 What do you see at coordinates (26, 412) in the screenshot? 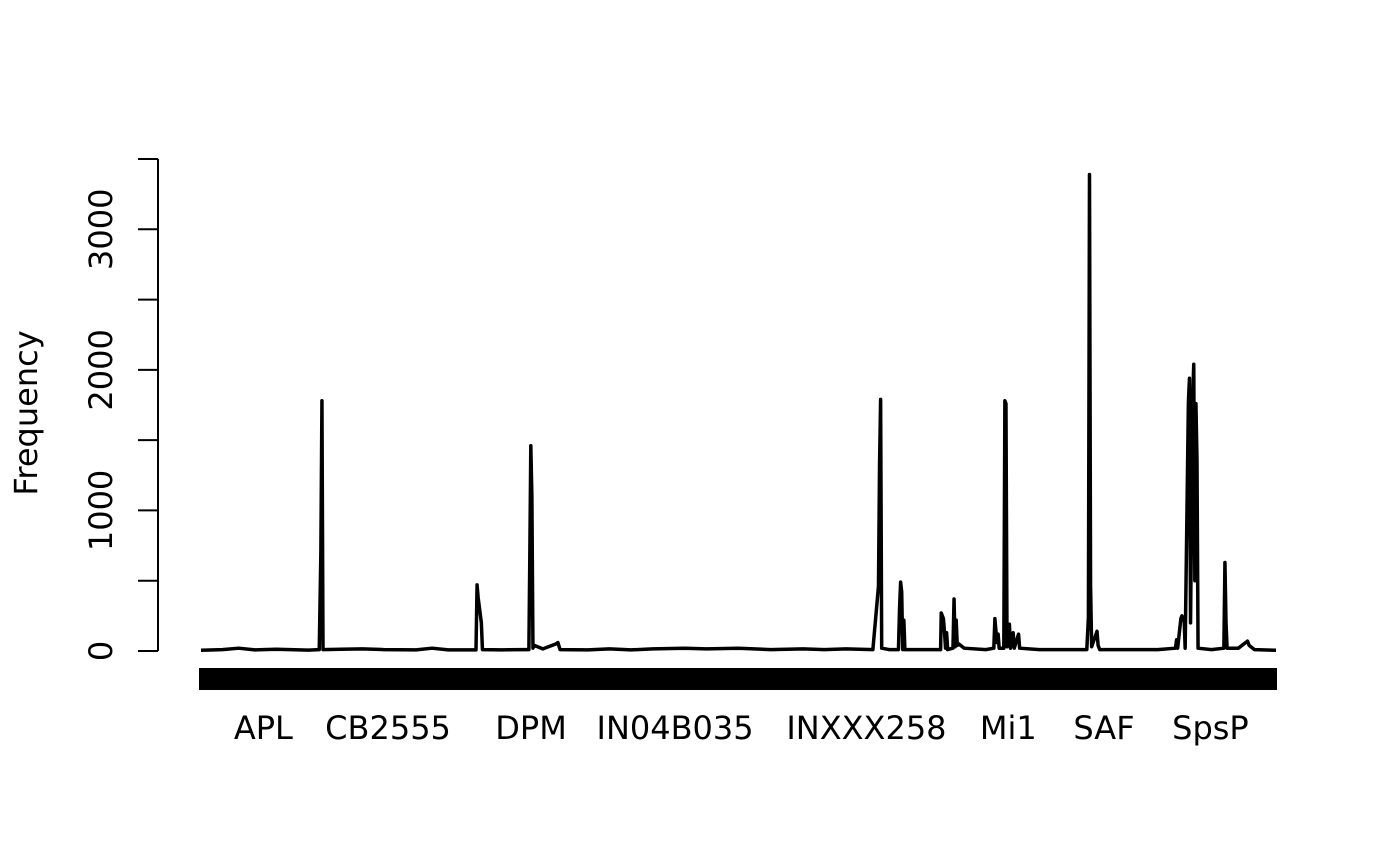
I see `y-axis-title: Frequency` at bounding box center [26, 412].